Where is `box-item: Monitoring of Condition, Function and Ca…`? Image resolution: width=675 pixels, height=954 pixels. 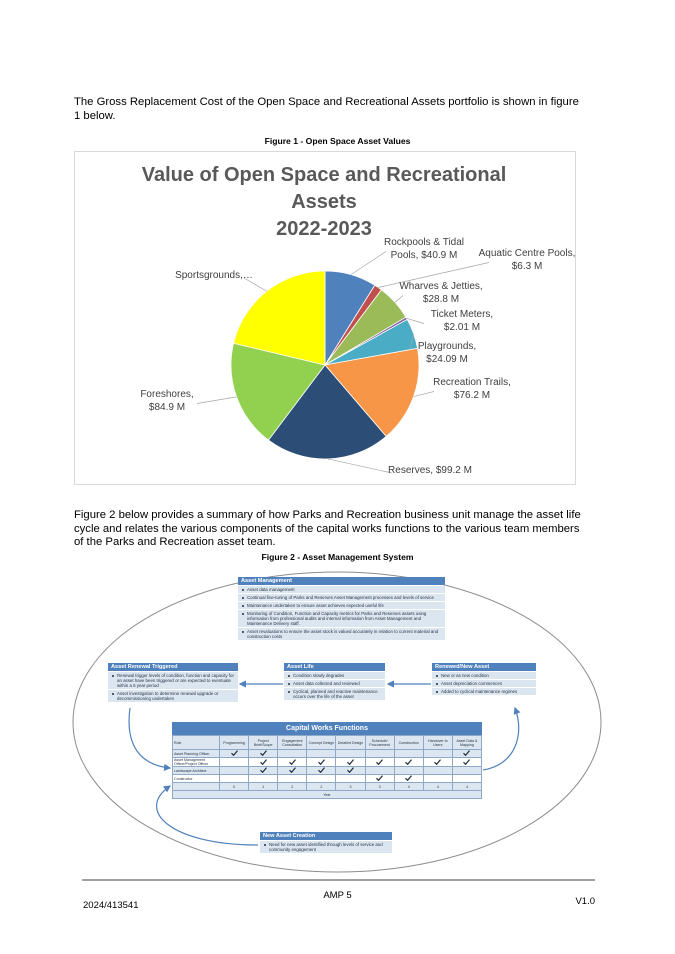 box-item: Monitoring of Condition, Function and Ca… is located at coordinates (341, 618).